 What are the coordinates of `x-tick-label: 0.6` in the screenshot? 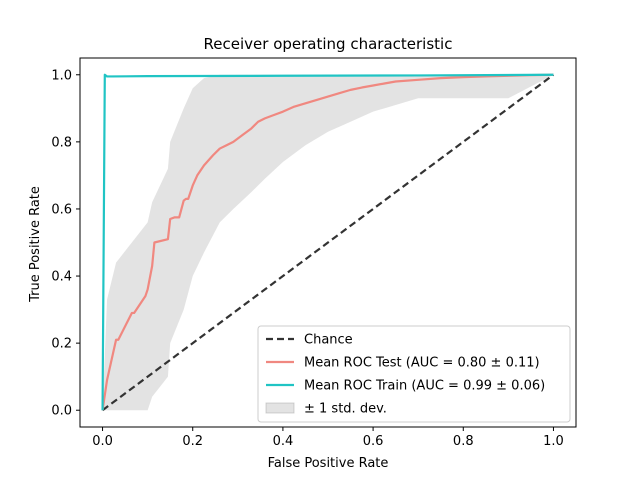 It's located at (373, 441).